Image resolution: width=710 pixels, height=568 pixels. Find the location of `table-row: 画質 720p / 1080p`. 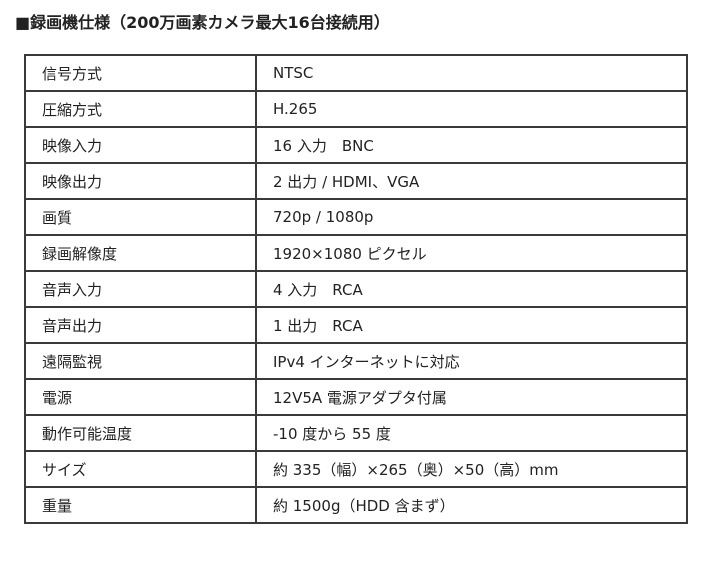

table-row: 画質 720p / 1080p is located at coordinates (356, 217).